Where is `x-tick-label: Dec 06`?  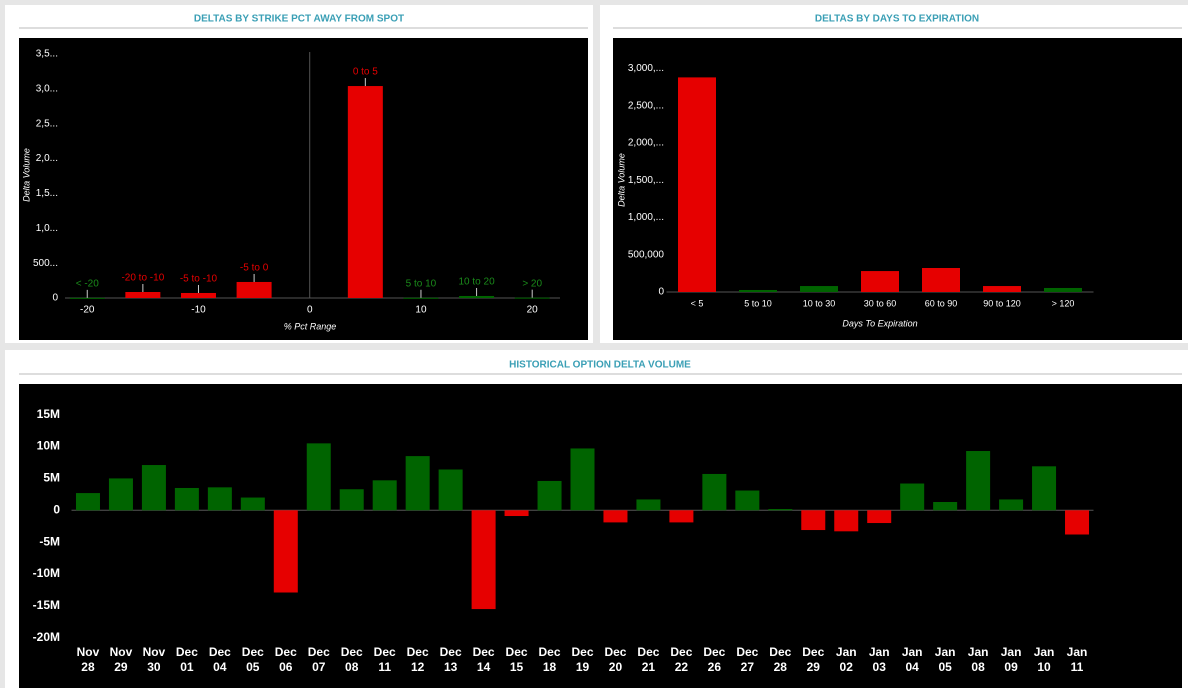 x-tick-label: Dec 06 is located at coordinates (285, 659).